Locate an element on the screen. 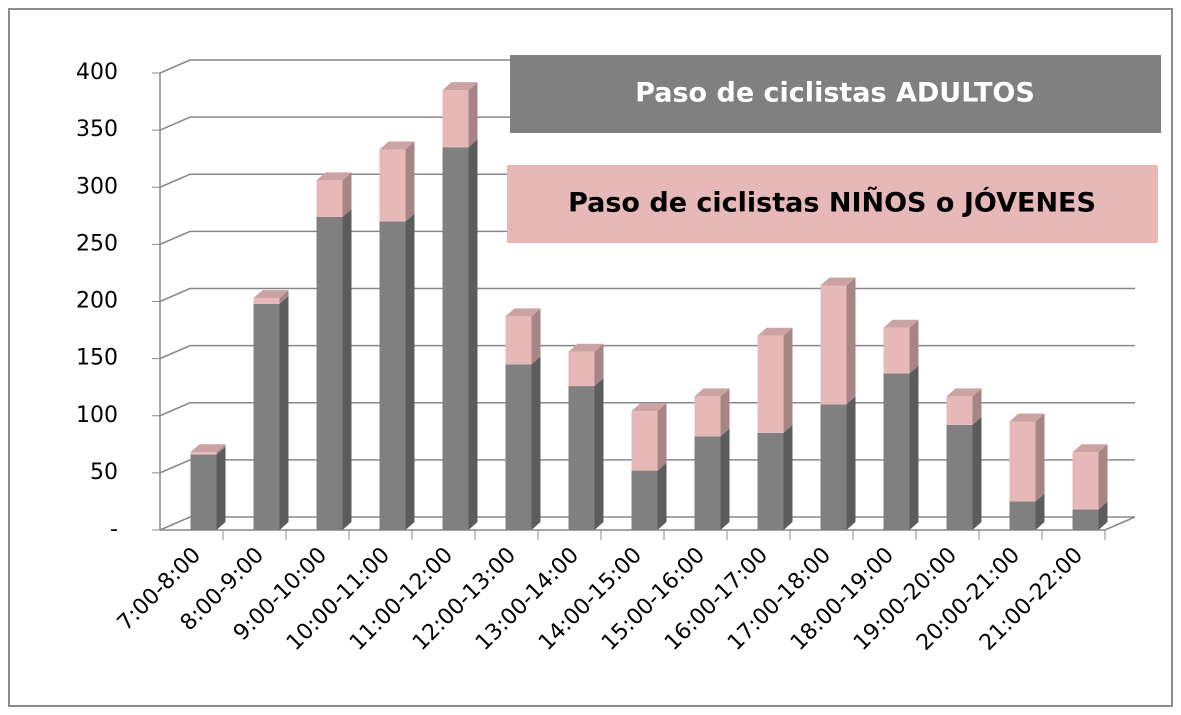  legend-label: Paso de ciclistas NIÑOS o JÓVENES is located at coordinates (832, 203).